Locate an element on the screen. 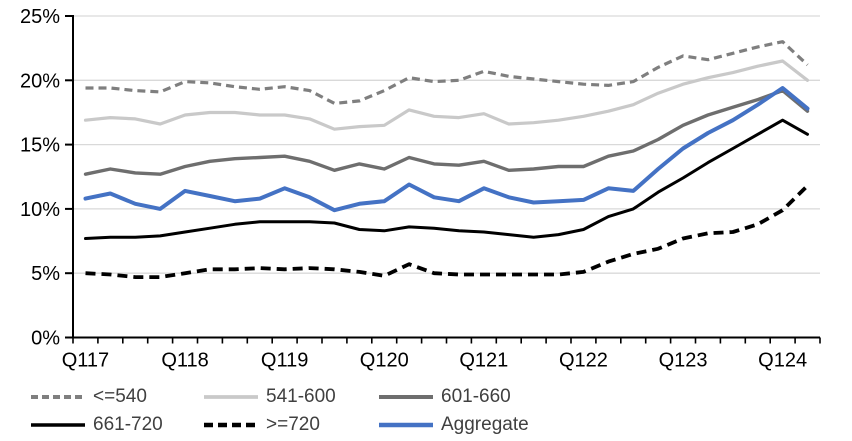 This screenshot has height=441, width=852. legend-item-le-540: <=540 is located at coordinates (116, 397).